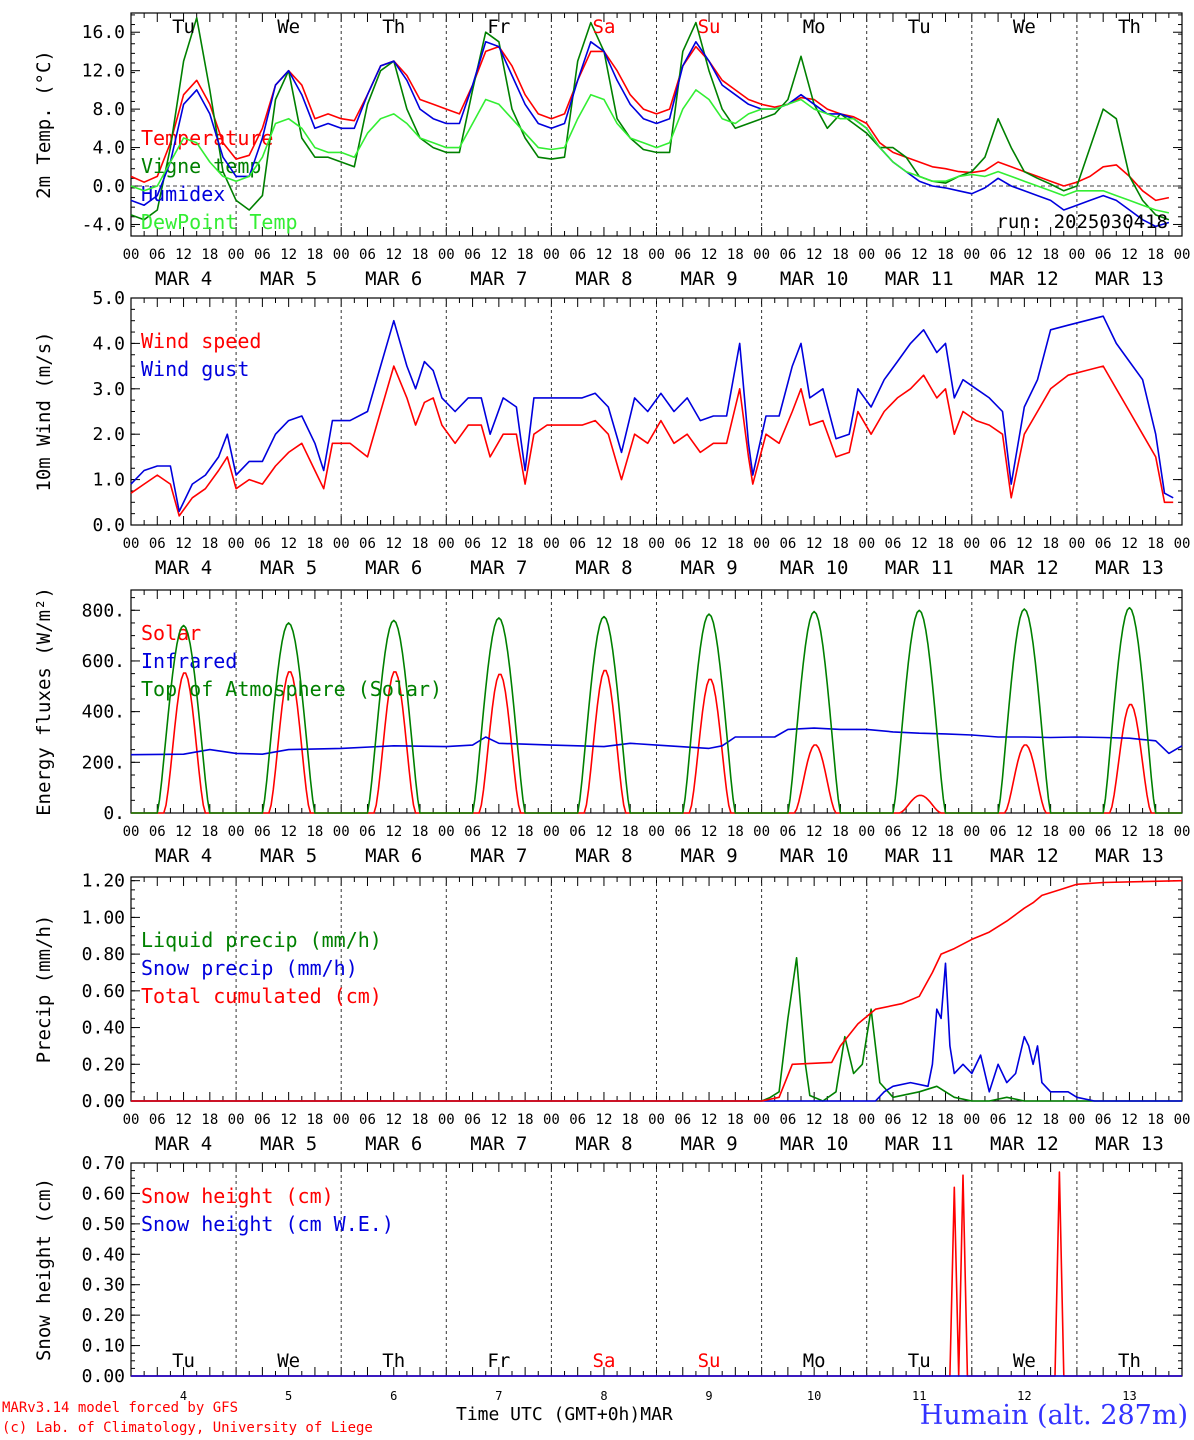 The width and height of the screenshot is (1194, 1440). Describe the element at coordinates (656, 1029) in the screenshot. I see `series-line-liquid-precip-mm-h-` at that location.